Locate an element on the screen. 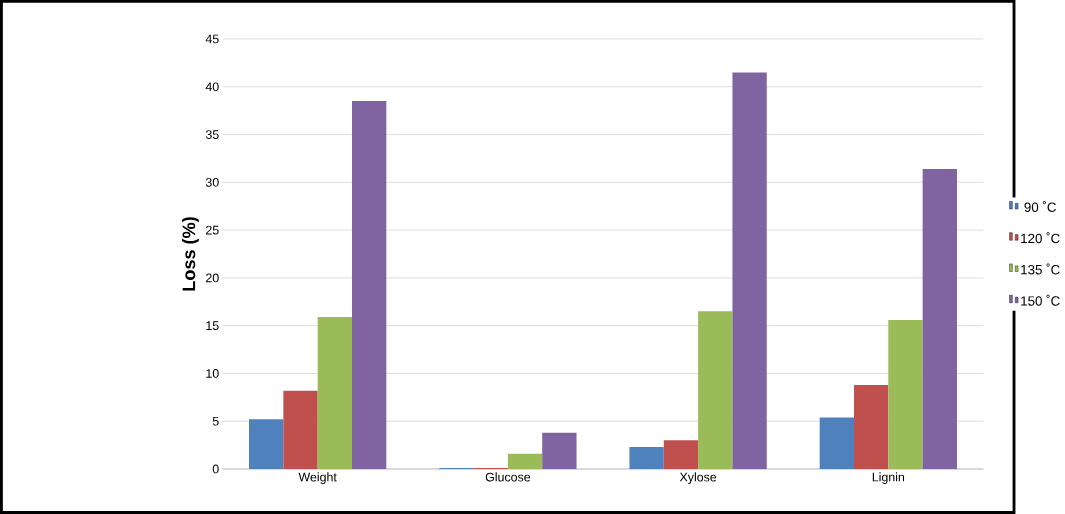  x-tick-label: Xylose is located at coordinates (698, 478).